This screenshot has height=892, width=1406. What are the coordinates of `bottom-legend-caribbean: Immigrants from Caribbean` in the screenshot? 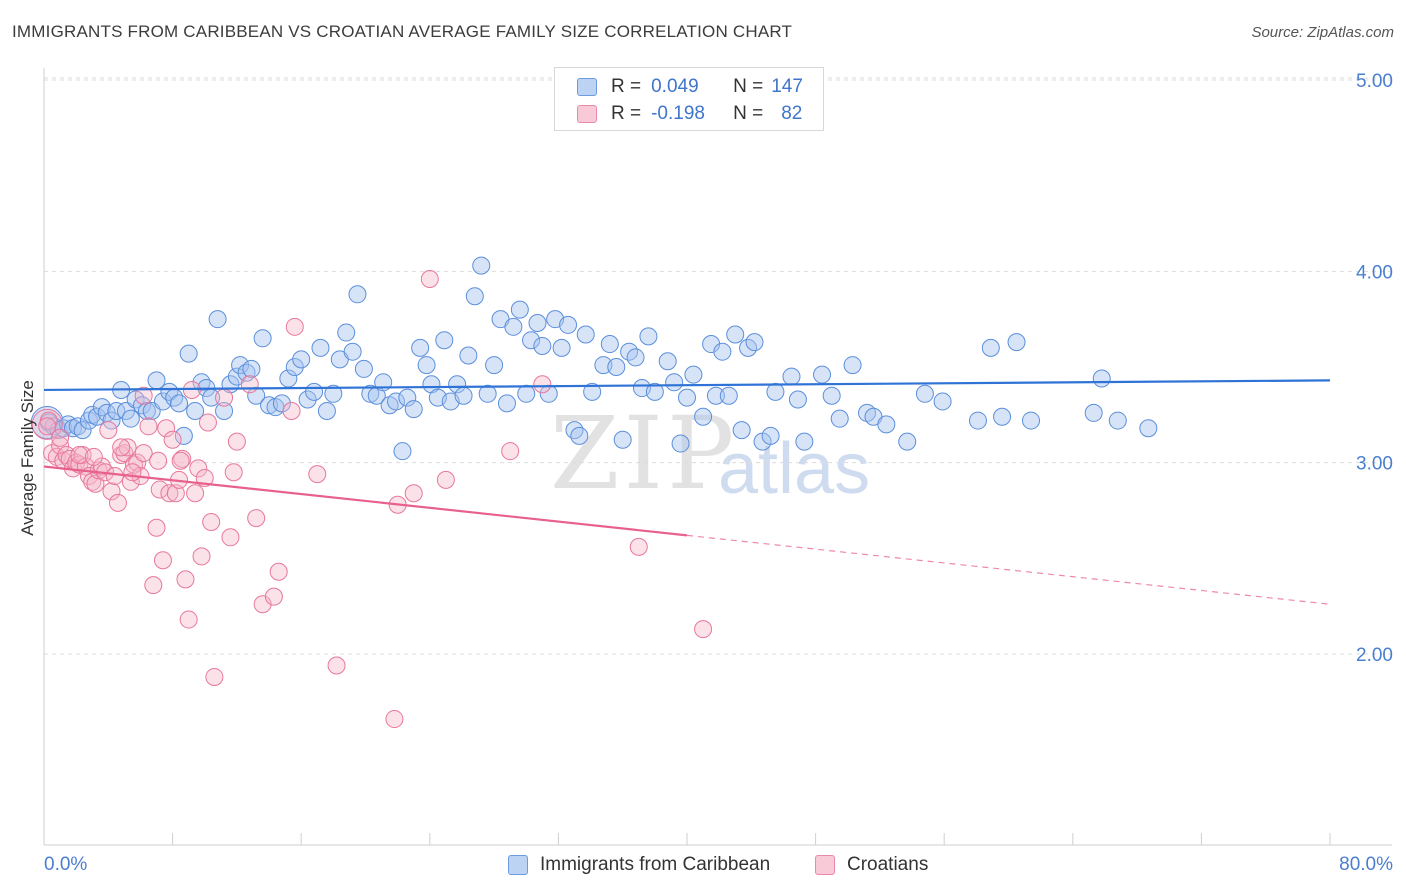 It's located at (639, 865).